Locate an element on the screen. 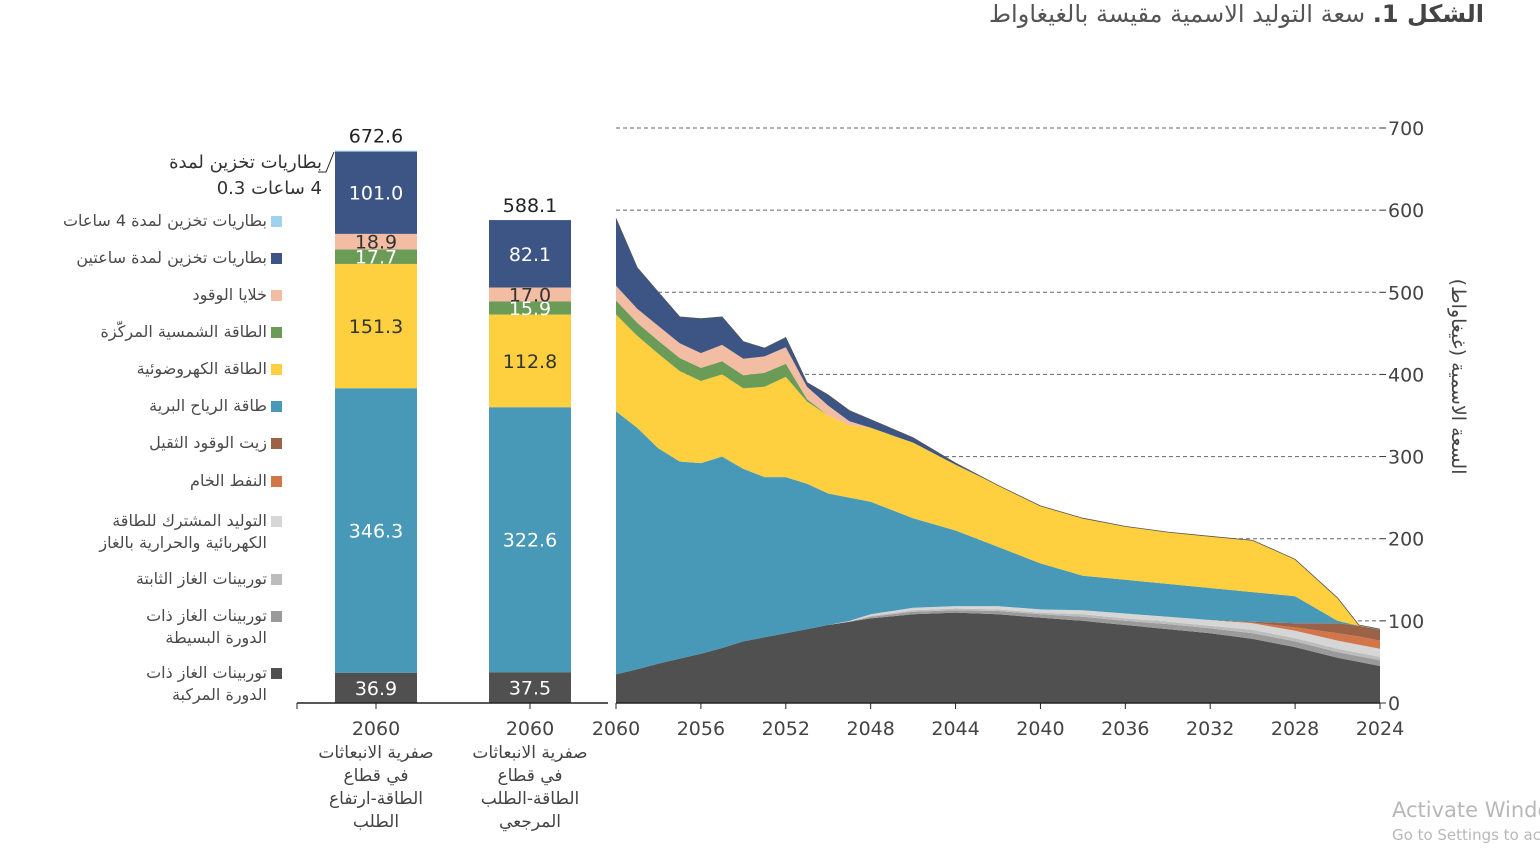 The image size is (1540, 857). legend-item: طاقة الرياح البرية is located at coordinates (215, 406).